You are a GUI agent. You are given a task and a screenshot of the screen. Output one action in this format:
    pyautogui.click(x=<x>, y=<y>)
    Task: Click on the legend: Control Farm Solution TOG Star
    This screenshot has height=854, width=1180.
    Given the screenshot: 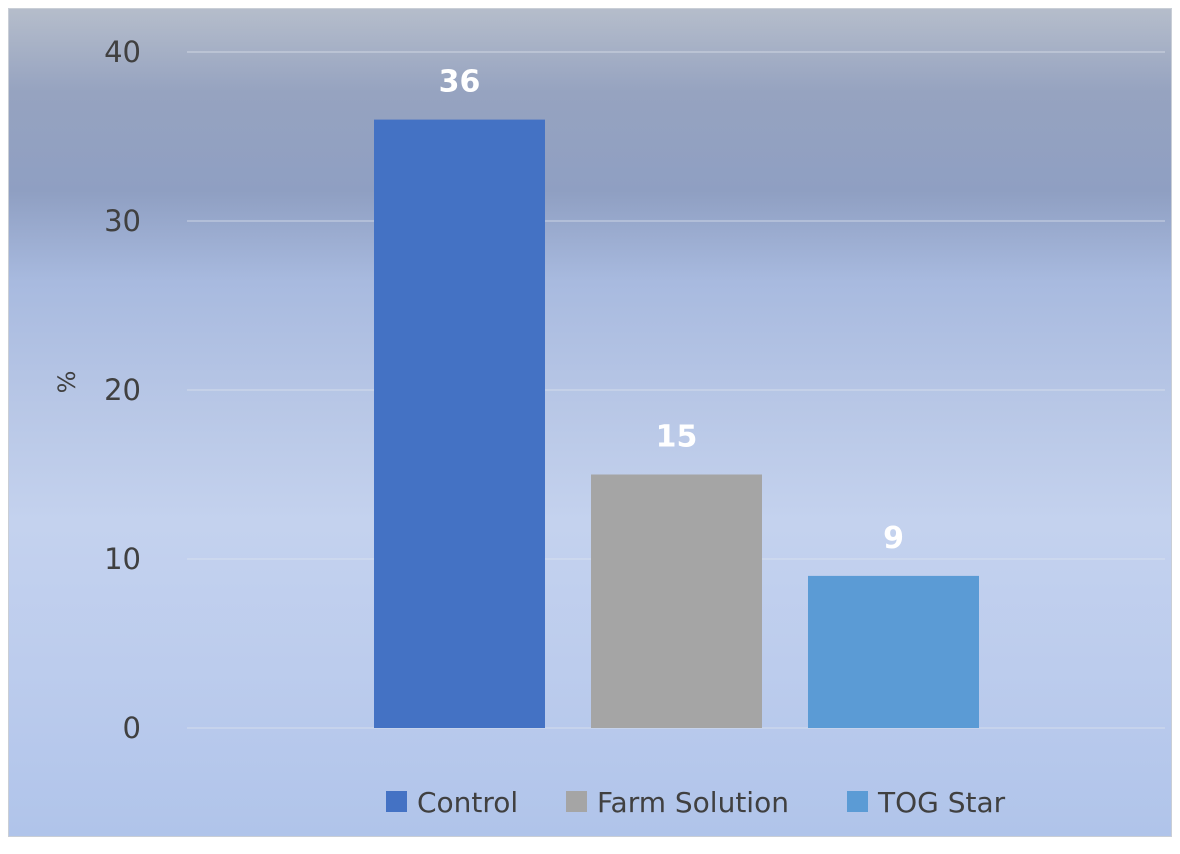 What is the action you would take?
    pyautogui.click(x=696, y=802)
    